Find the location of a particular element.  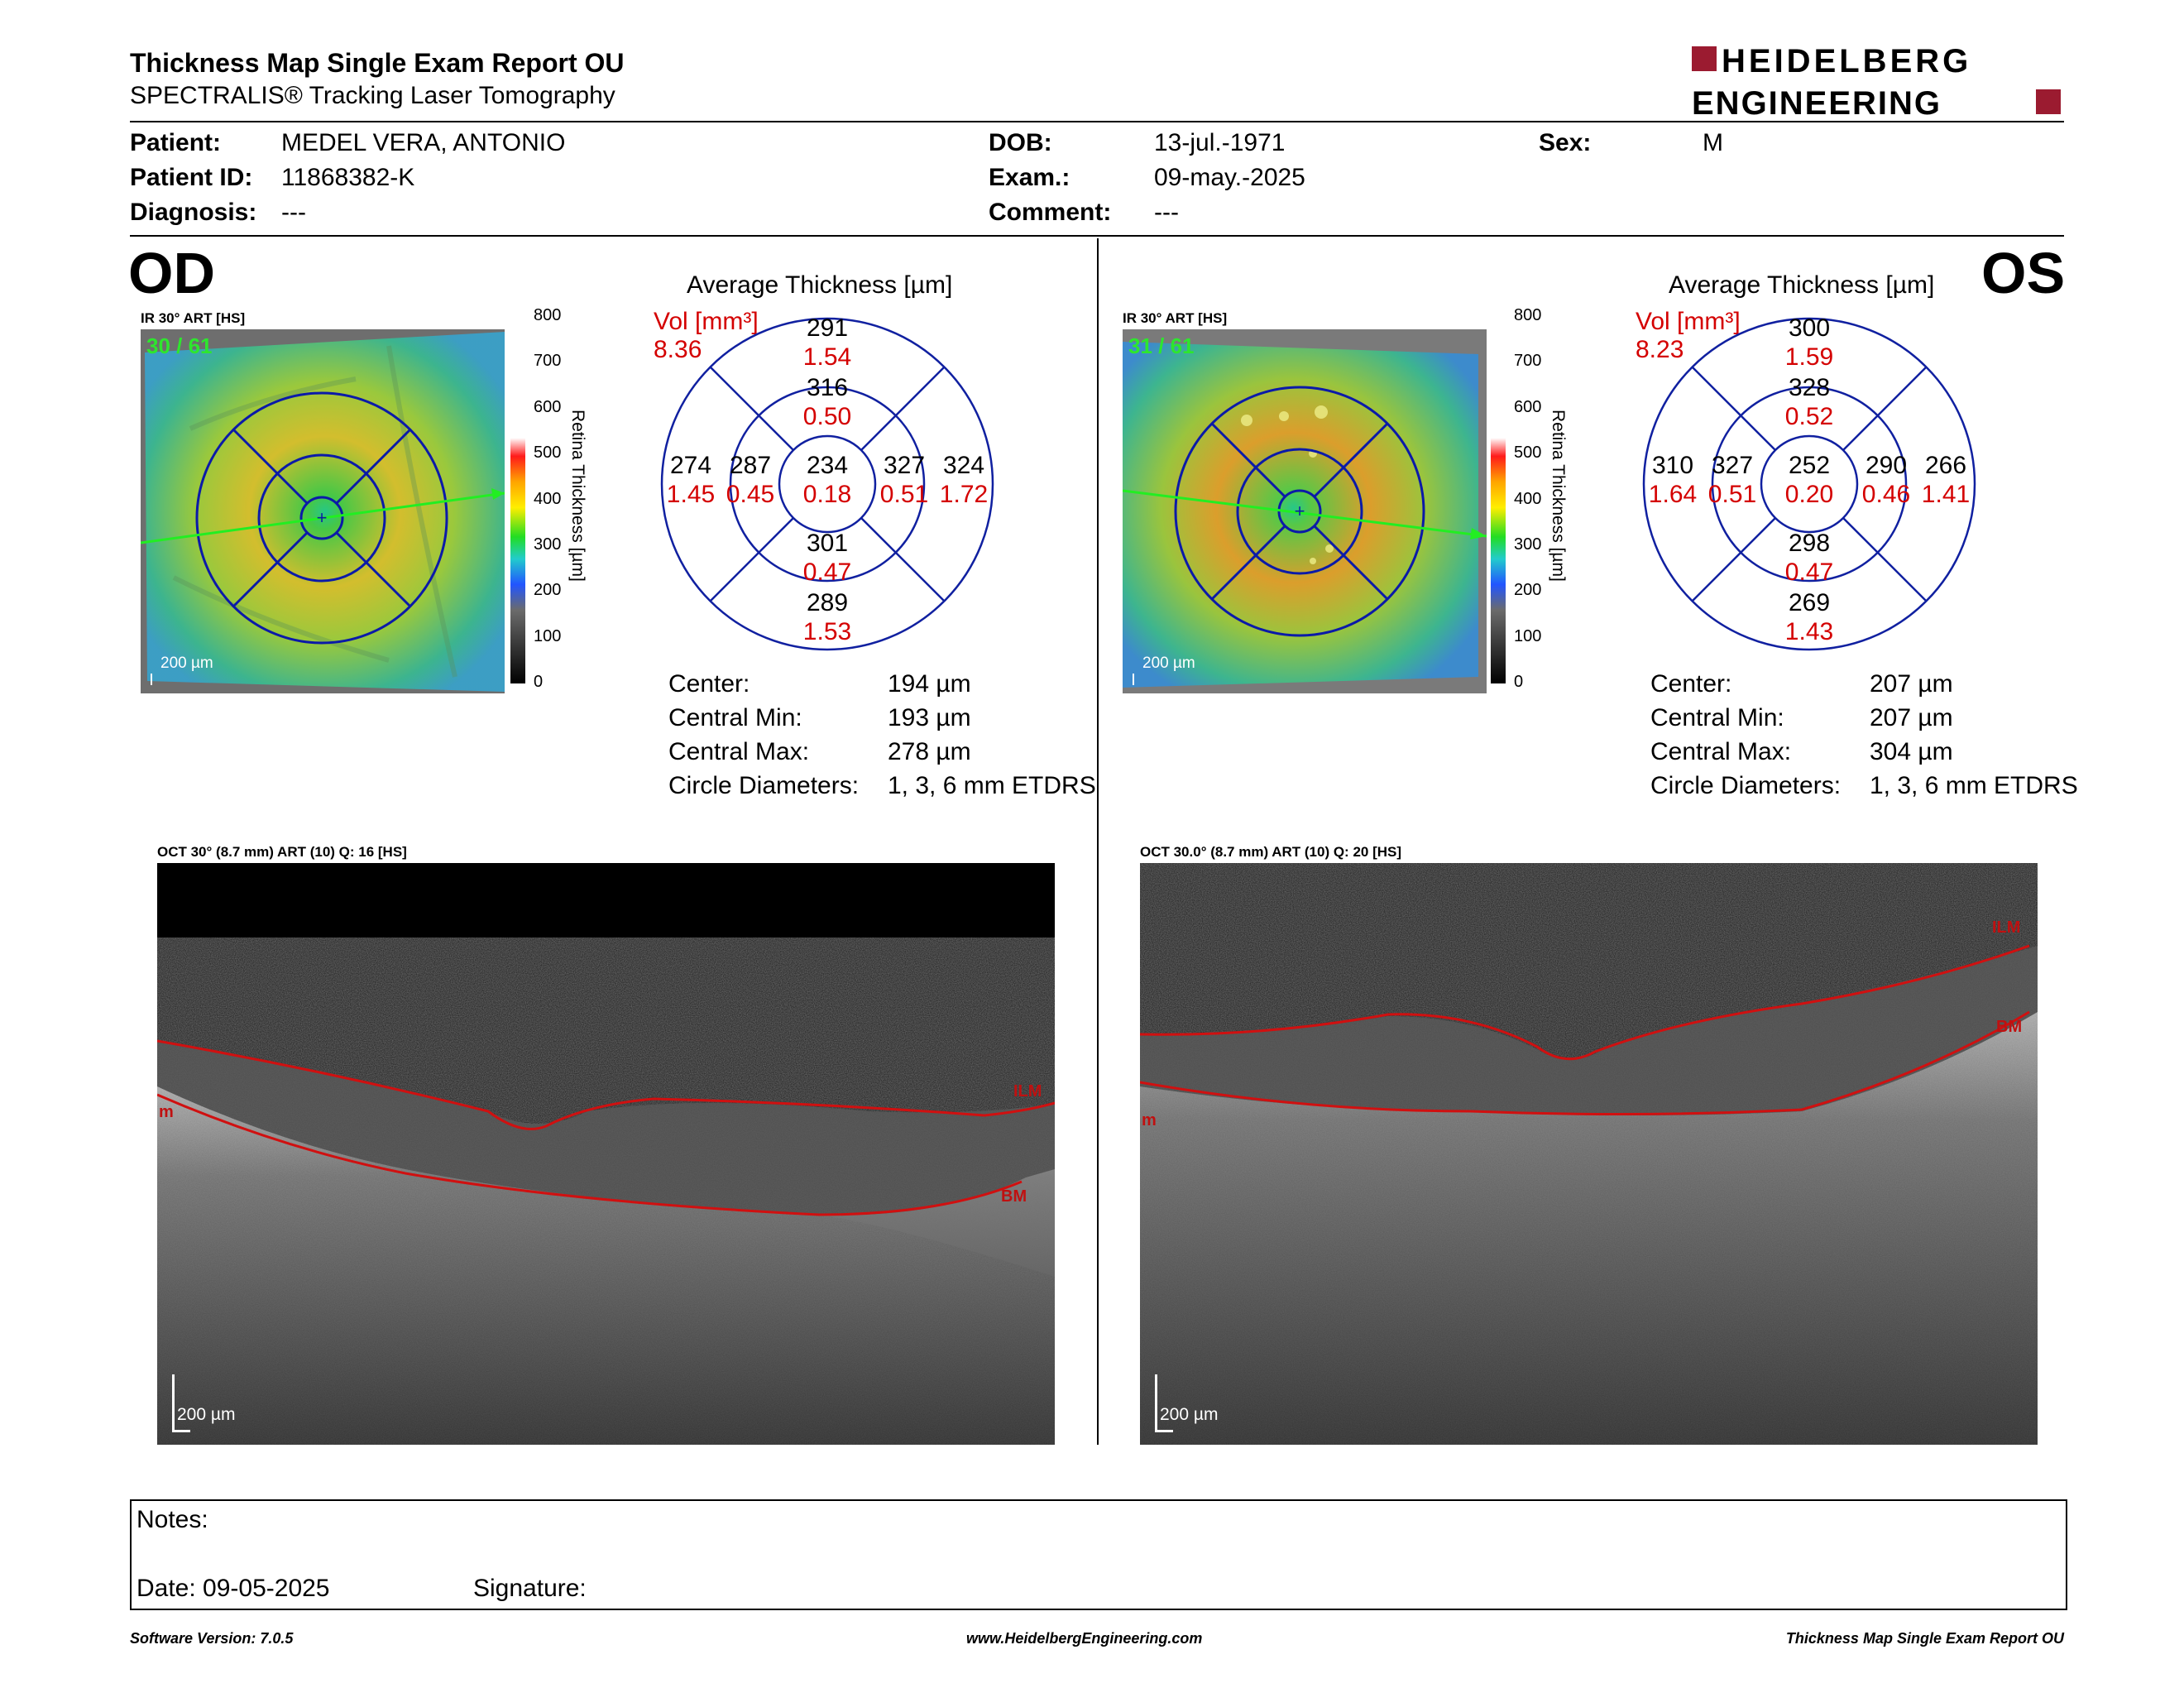

os-inner-superior: 328 is located at coordinates (1809, 387).